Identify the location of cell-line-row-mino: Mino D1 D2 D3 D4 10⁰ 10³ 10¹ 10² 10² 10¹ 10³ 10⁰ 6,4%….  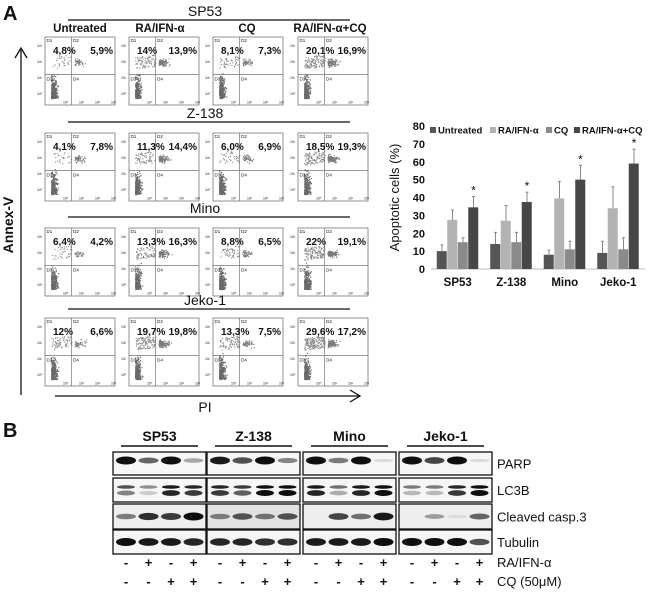
(203, 248).